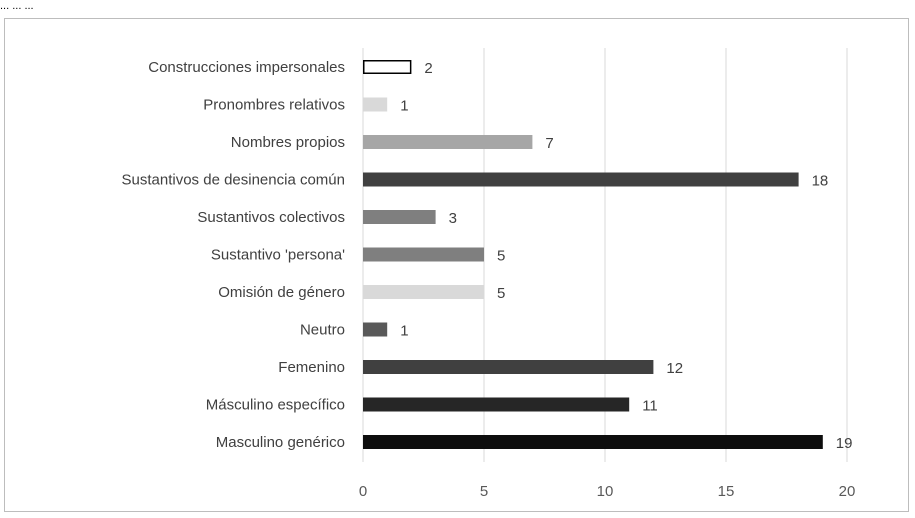 Image resolution: width=915 pixels, height=518 pixels. Describe the element at coordinates (278, 255) in the screenshot. I see `category-label: Sustantivo 'persona'` at that location.